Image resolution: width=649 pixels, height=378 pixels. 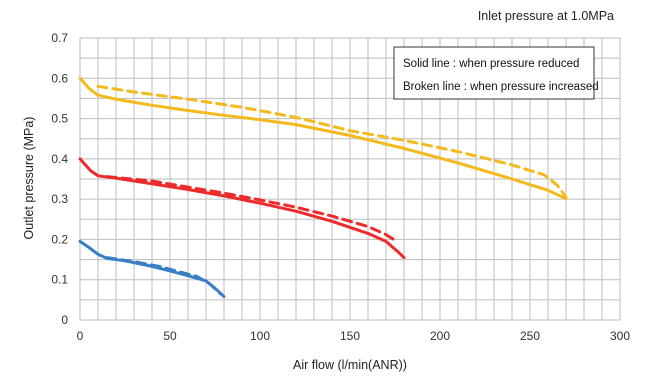 What do you see at coordinates (59, 239) in the screenshot?
I see `y-tick-label: 0.2` at bounding box center [59, 239].